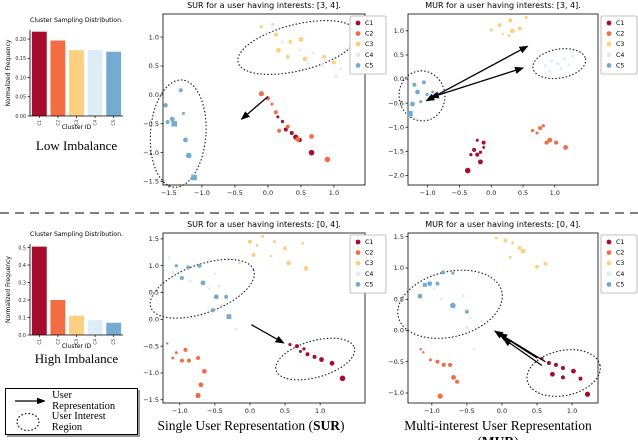 The height and width of the screenshot is (440, 638). Describe the element at coordinates (20, 98) in the screenshot. I see `y-tick-label: 0.05` at that location.